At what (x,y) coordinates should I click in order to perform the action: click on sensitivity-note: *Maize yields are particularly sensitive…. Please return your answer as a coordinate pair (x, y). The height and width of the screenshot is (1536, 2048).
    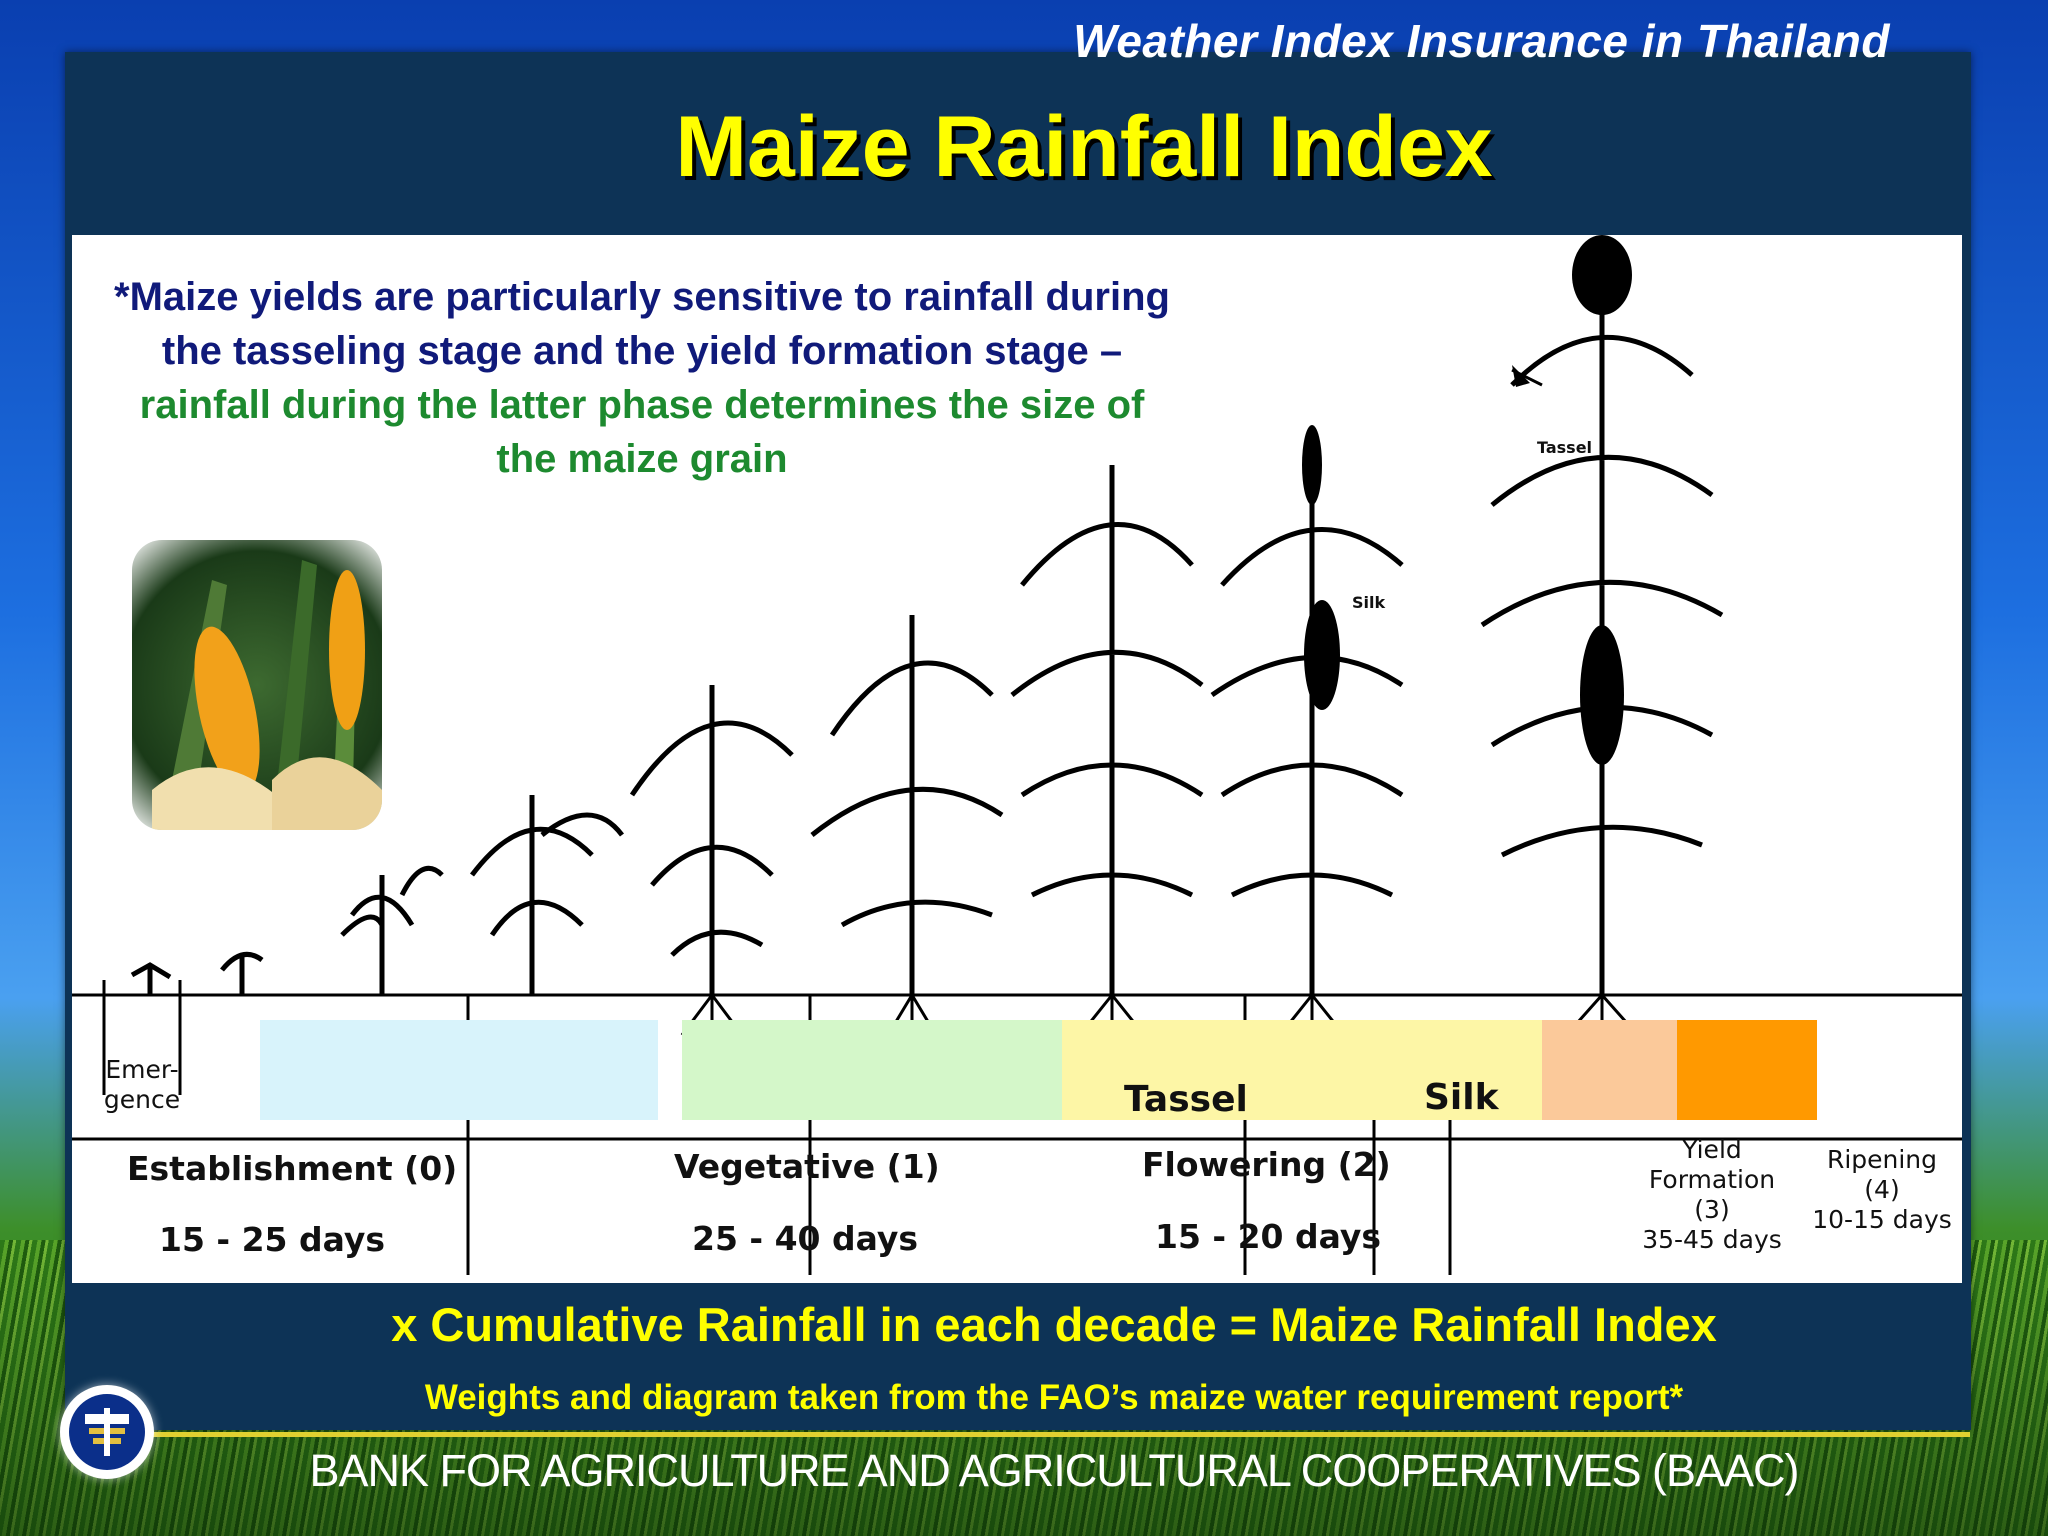
    Looking at the image, I should click on (642, 378).